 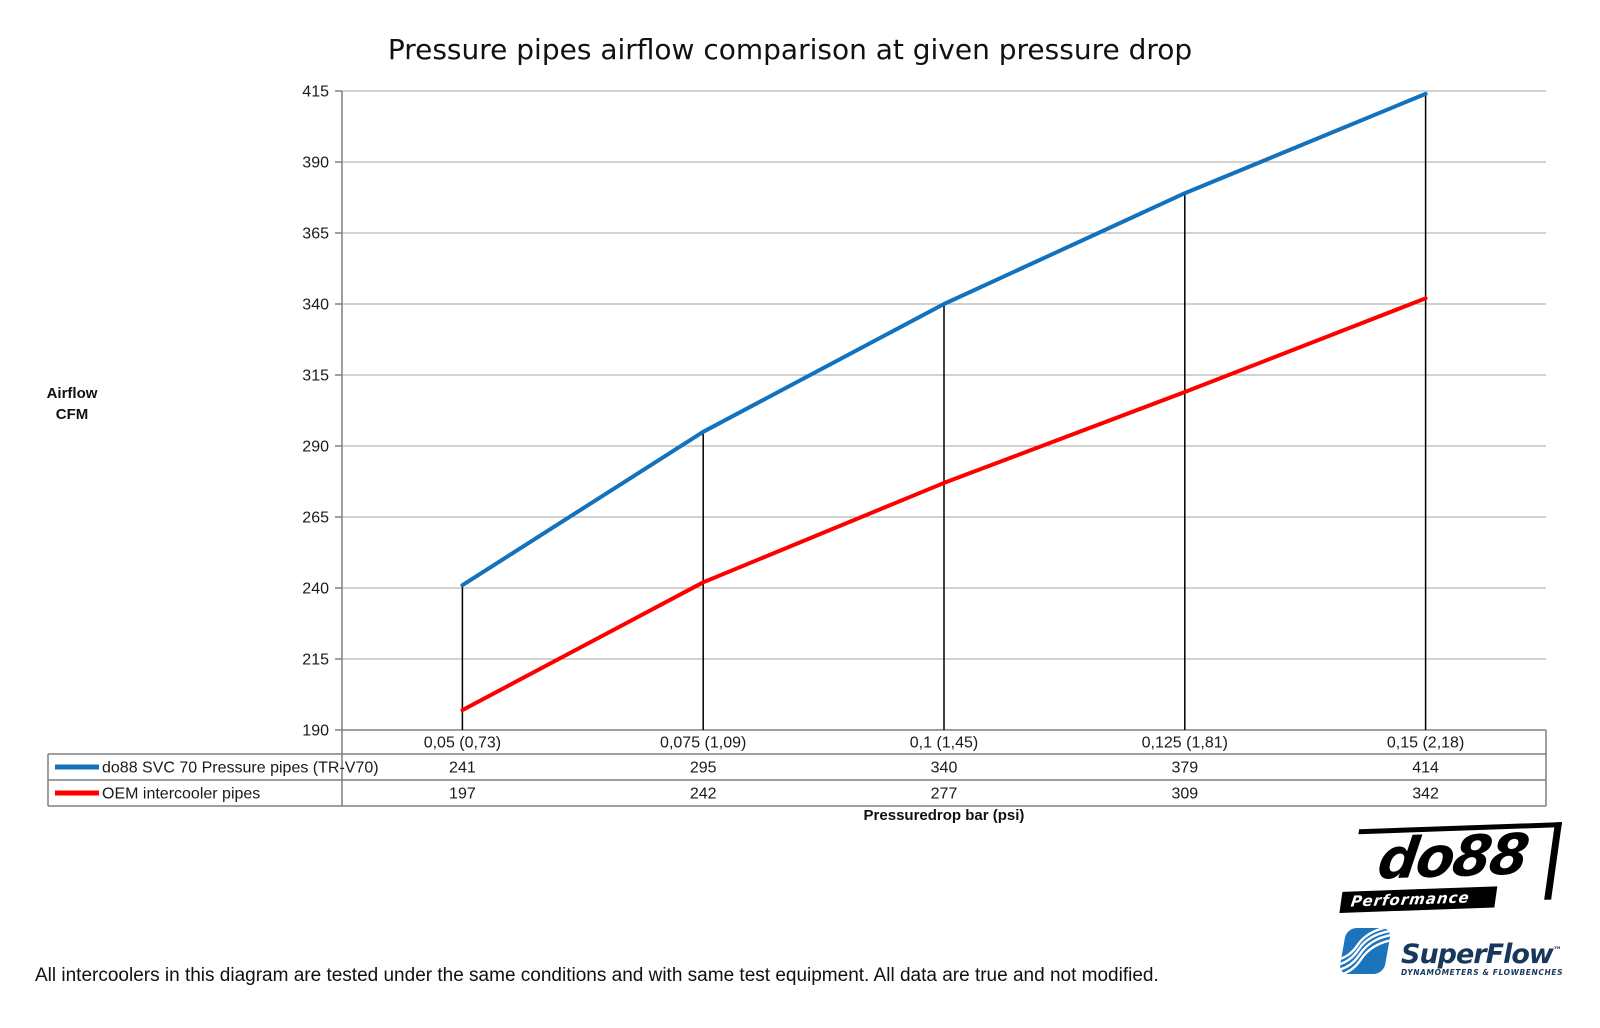 What do you see at coordinates (315, 589) in the screenshot?
I see `y-tick-label: 240` at bounding box center [315, 589].